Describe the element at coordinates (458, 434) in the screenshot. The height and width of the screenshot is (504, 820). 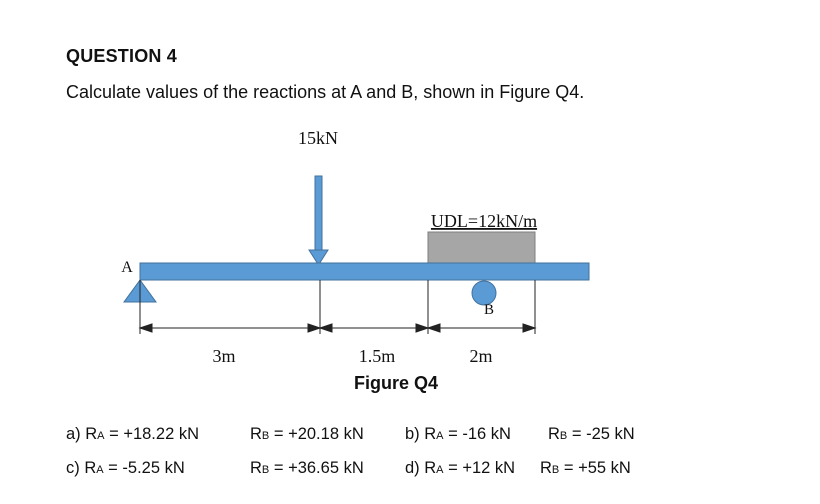
I see `option-b-ra: b) RA = -16 kN` at that location.